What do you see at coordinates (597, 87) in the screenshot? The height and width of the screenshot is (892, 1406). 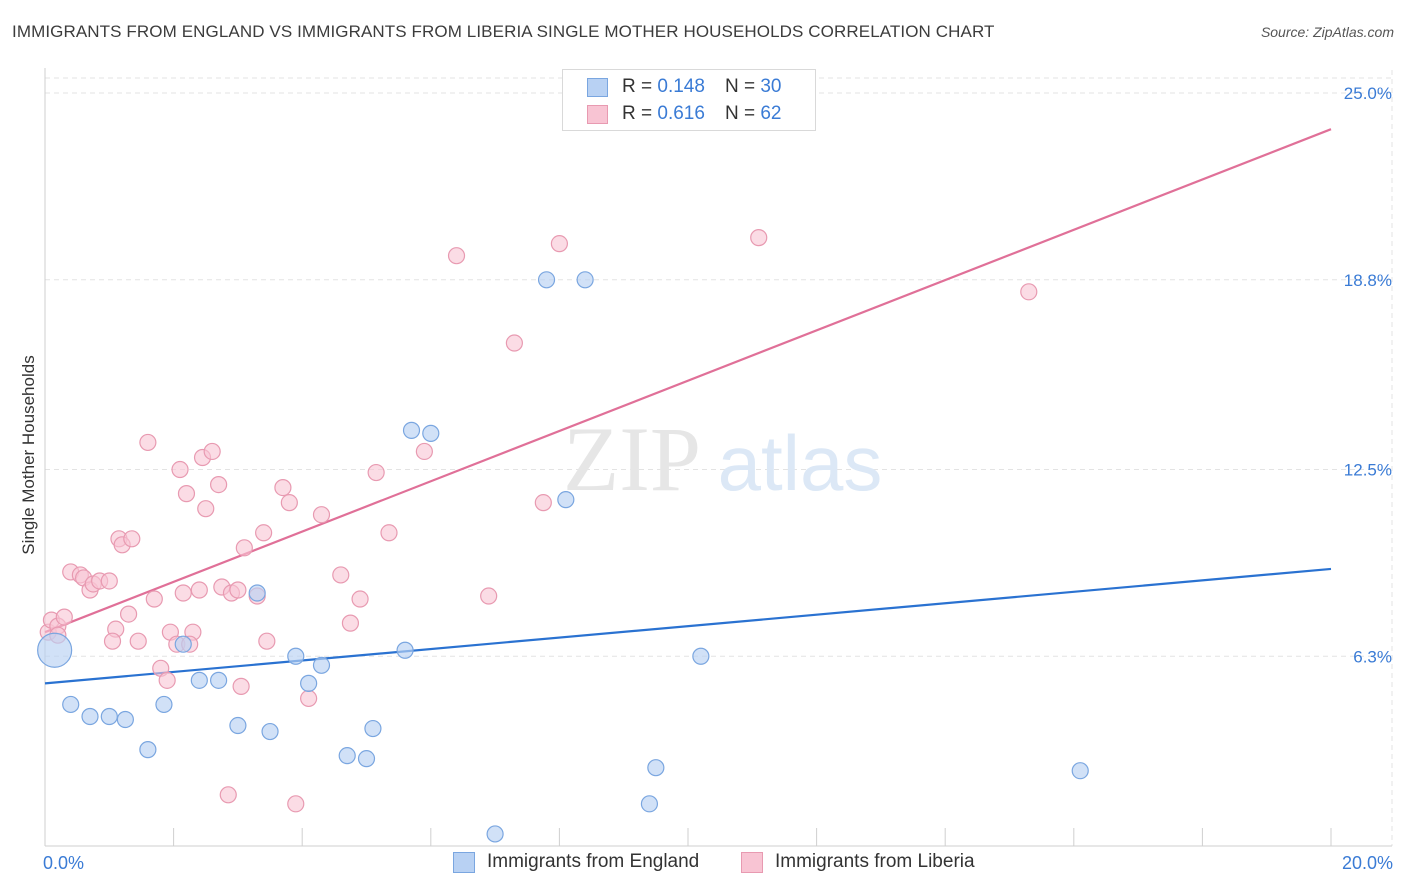 I see `legend-swatch-england` at bounding box center [597, 87].